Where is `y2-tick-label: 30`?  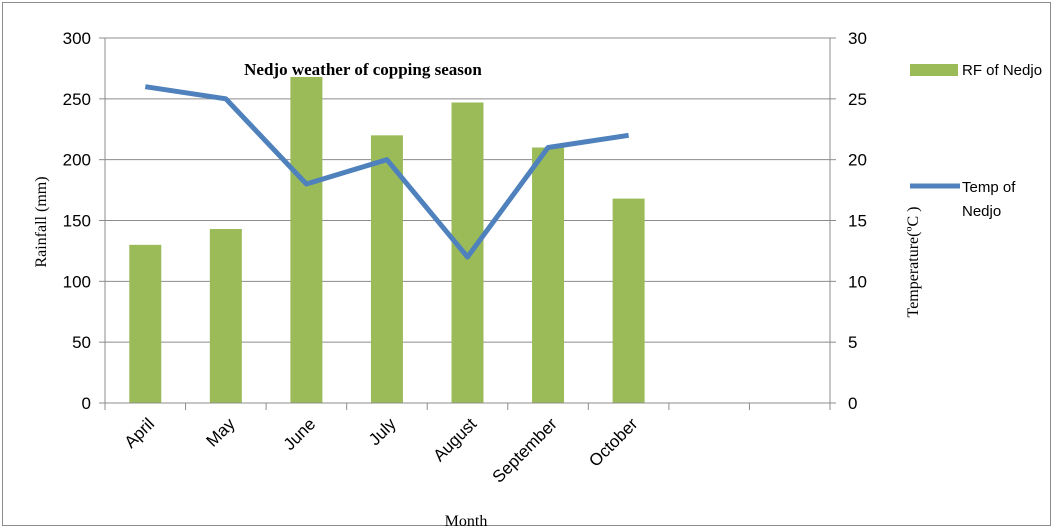
y2-tick-label: 30 is located at coordinates (857, 38).